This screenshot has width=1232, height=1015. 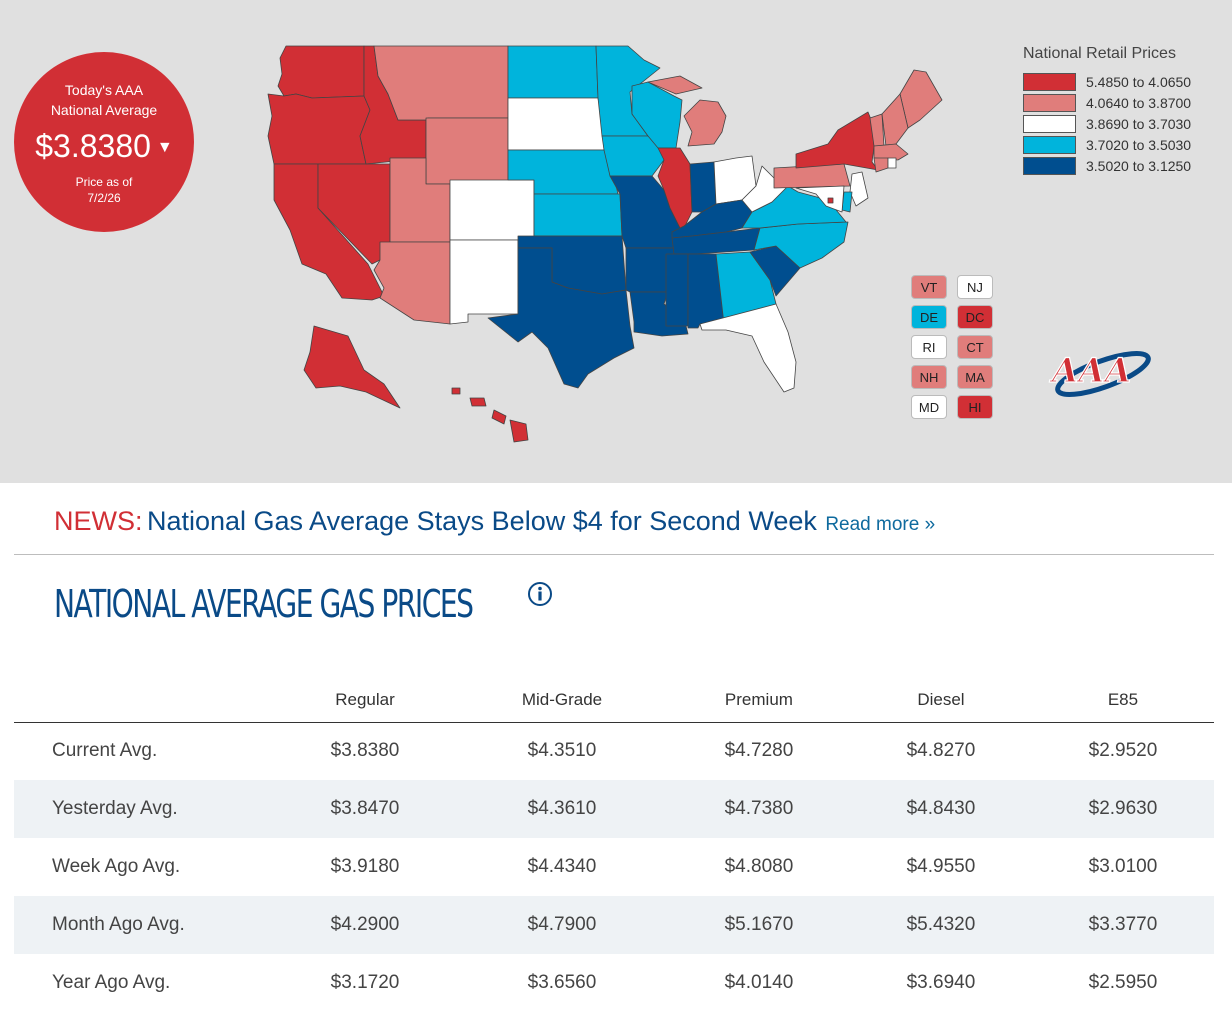 I want to click on state-mn, so click(x=628, y=91).